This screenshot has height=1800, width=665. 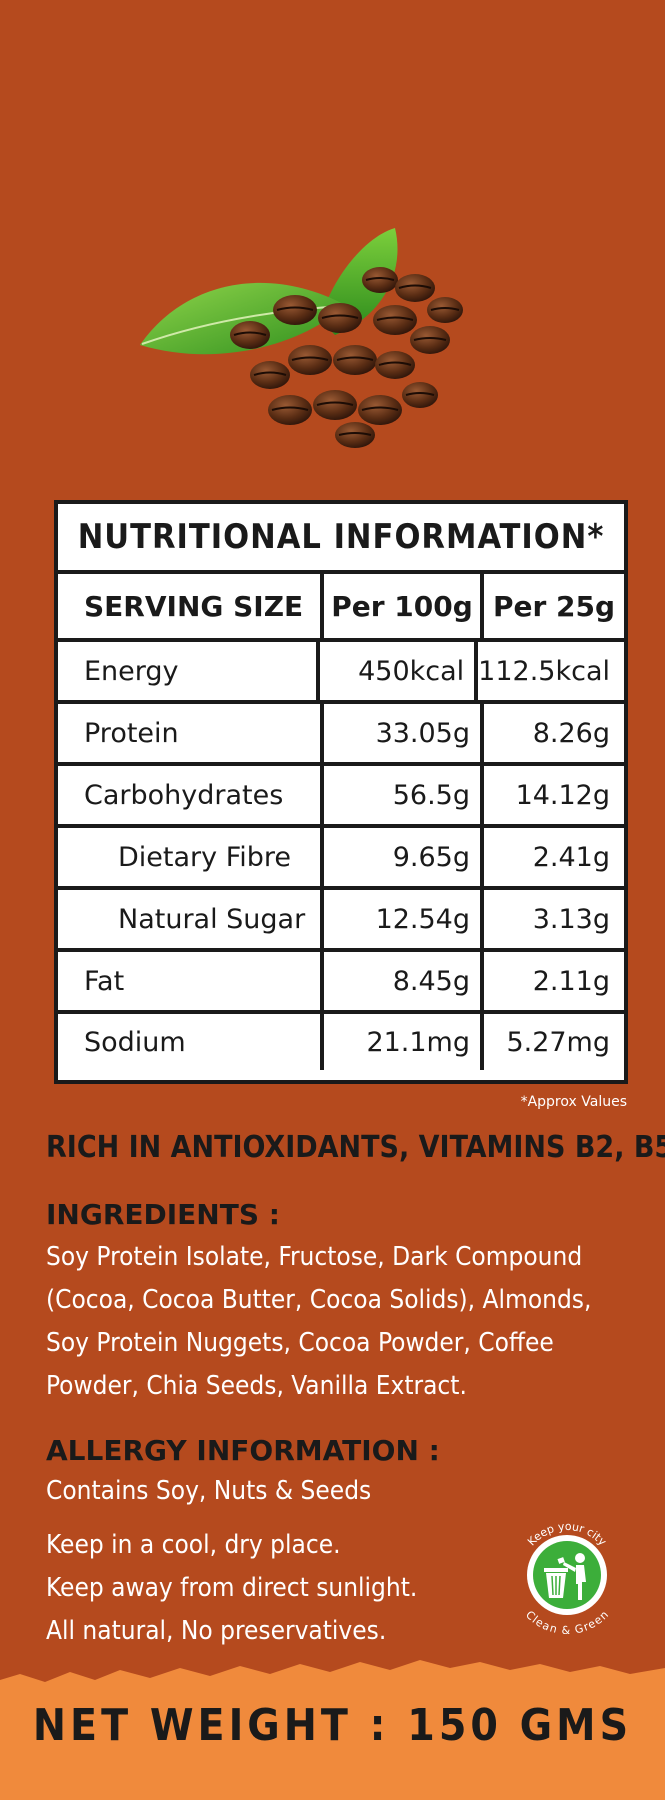 What do you see at coordinates (209, 1491) in the screenshot?
I see `allergy-text: Contains Soy, Nuts & Seeds` at bounding box center [209, 1491].